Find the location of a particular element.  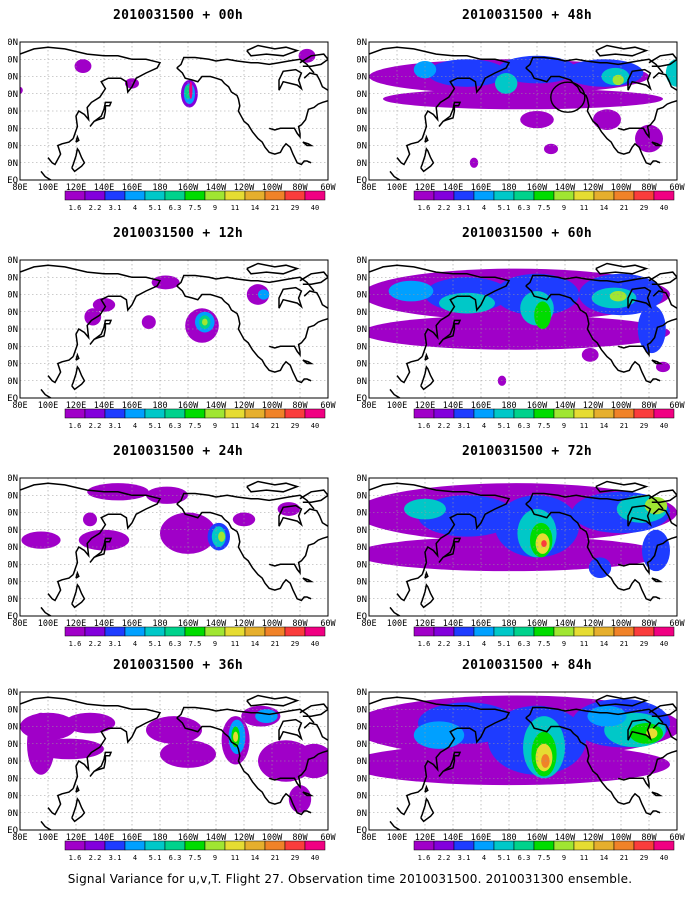

variance-field is located at coordinates (523, 740).